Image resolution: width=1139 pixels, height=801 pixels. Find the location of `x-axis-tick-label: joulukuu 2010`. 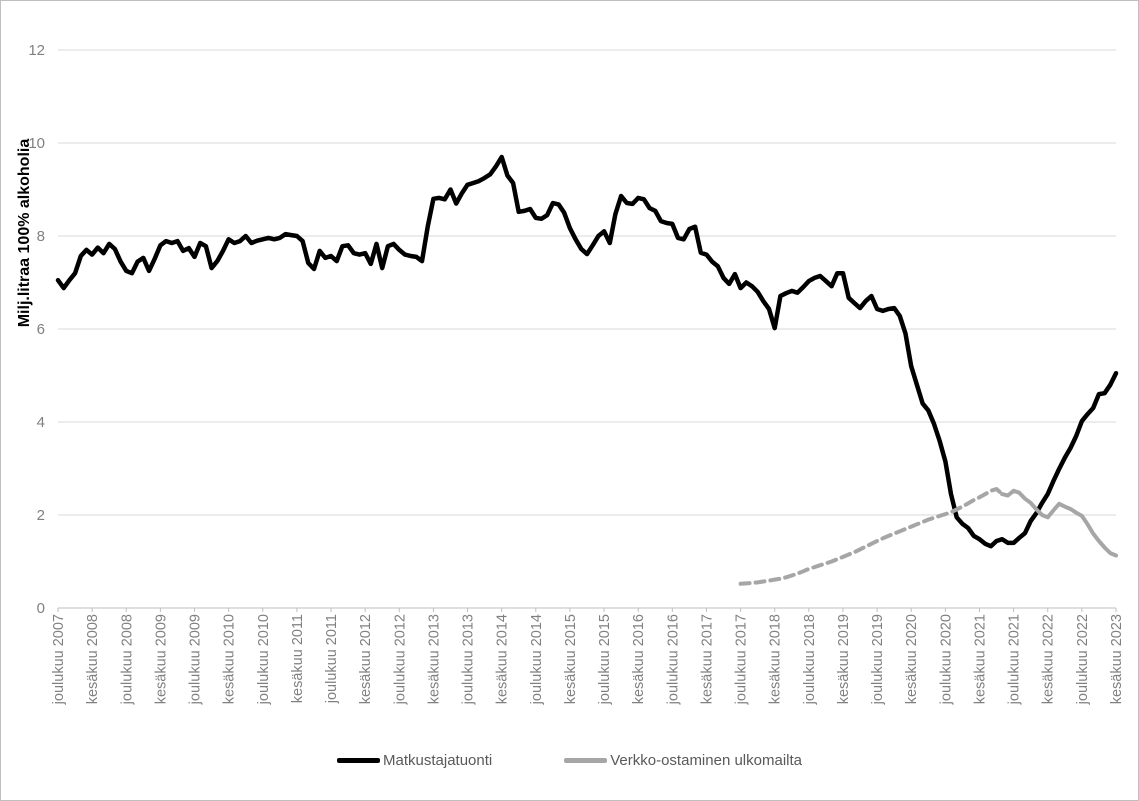

x-axis-tick-label: joulukuu 2010 is located at coordinates (264, 659).